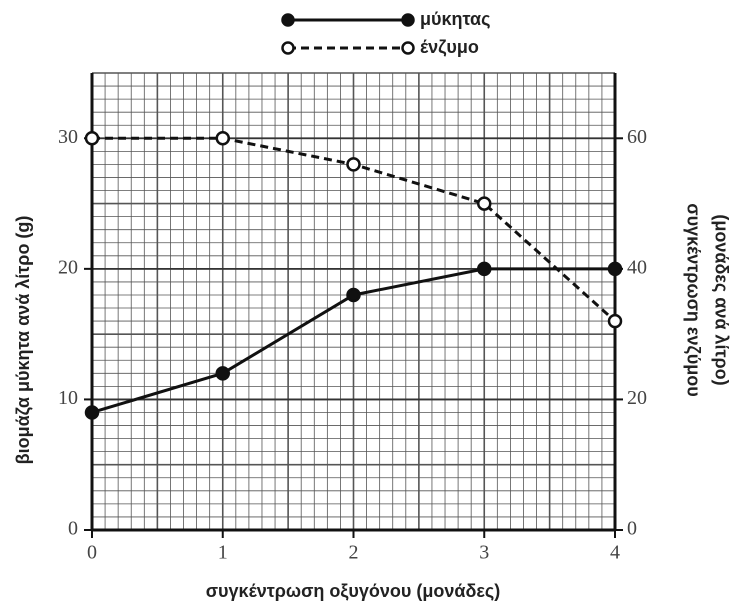  What do you see at coordinates (692, 299) in the screenshot?
I see `y2-axis-label: συγκέντρωση ενζύμου` at bounding box center [692, 299].